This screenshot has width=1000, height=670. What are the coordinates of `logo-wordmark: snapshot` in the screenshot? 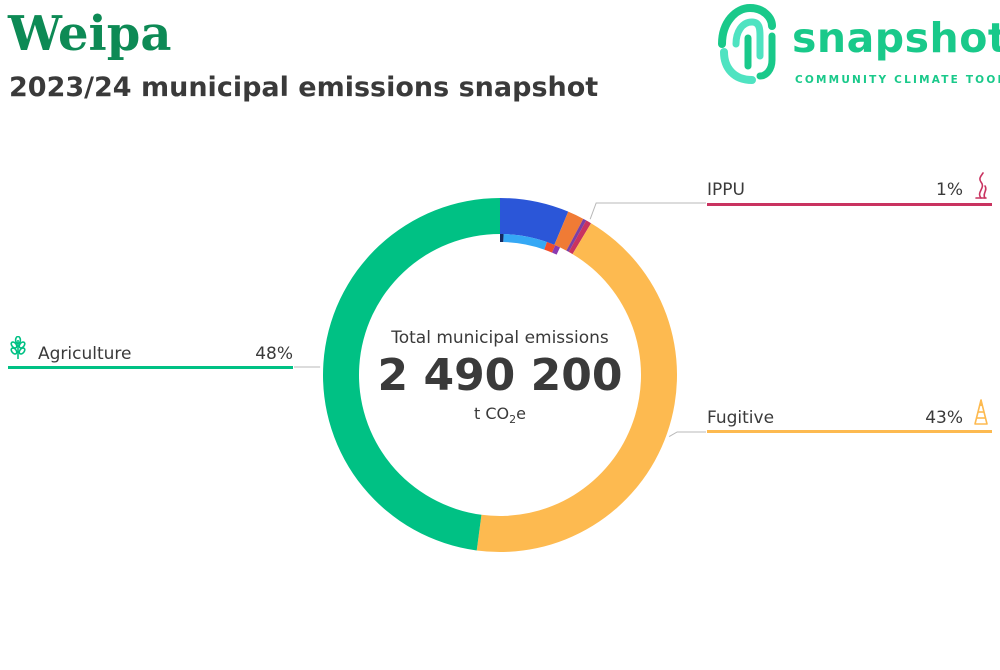 It's located at (896, 38).